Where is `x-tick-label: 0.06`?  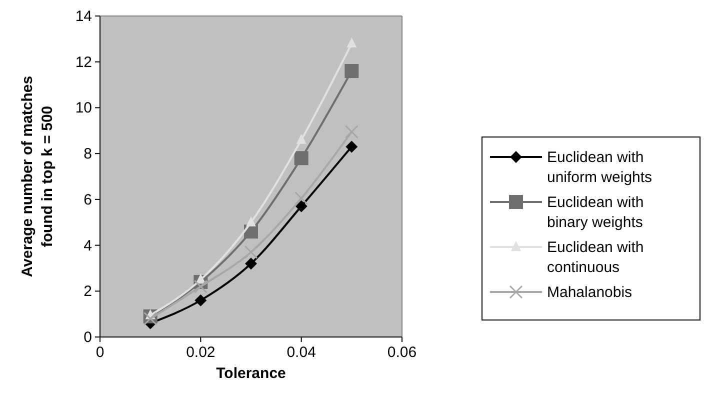 x-tick-label: 0.06 is located at coordinates (402, 352).